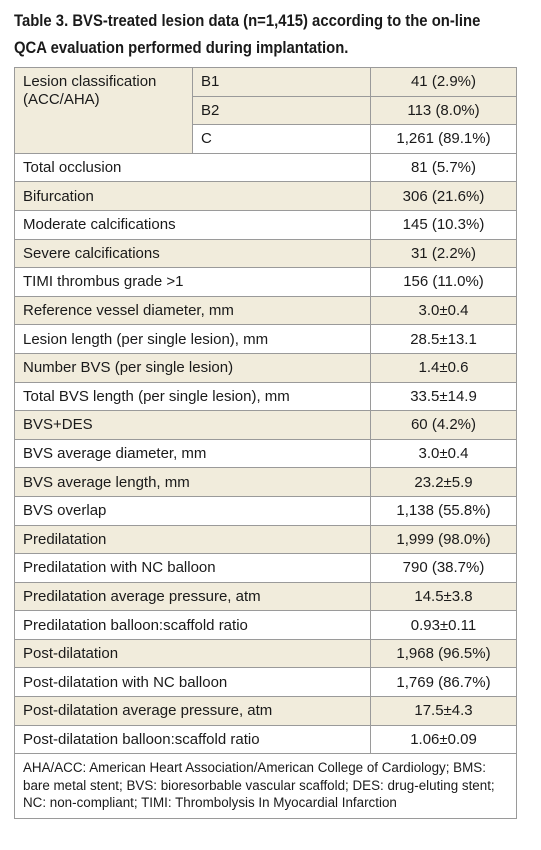 The width and height of the screenshot is (541, 850). Describe the element at coordinates (443, 139) in the screenshot. I see `lesion-class-value: 1,261 (89.1%)` at that location.